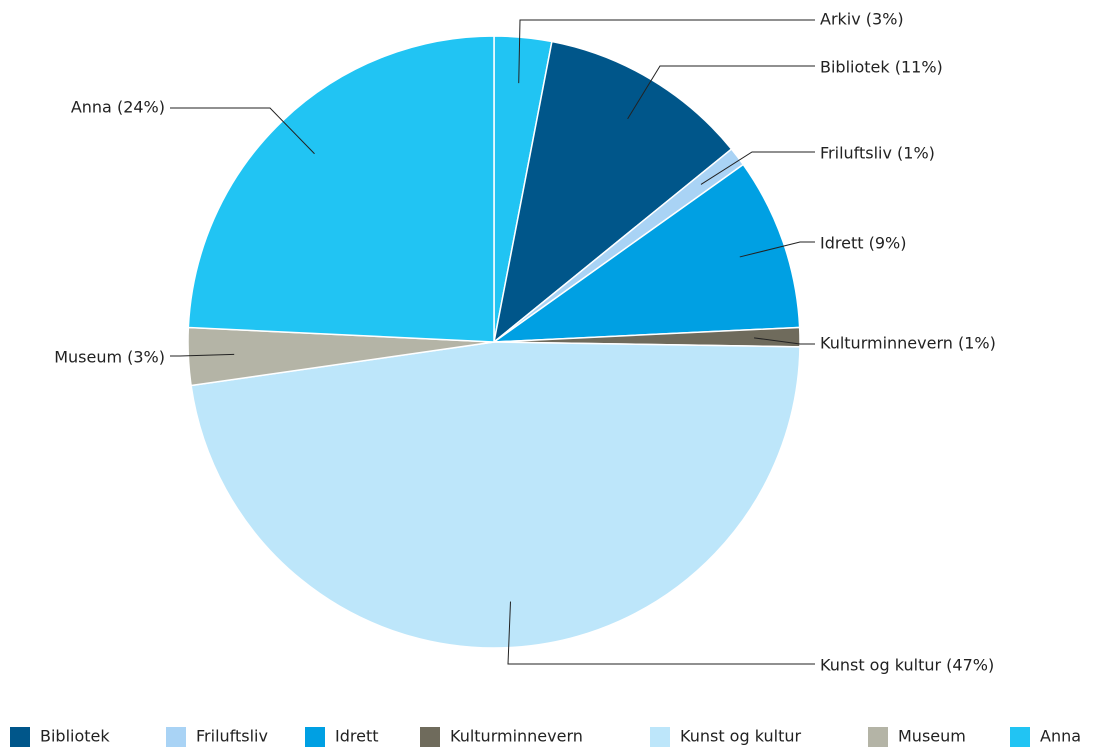 The height and width of the screenshot is (751, 1103). Describe the element at coordinates (109, 357) in the screenshot. I see `data-label: Museum (3%)` at that location.